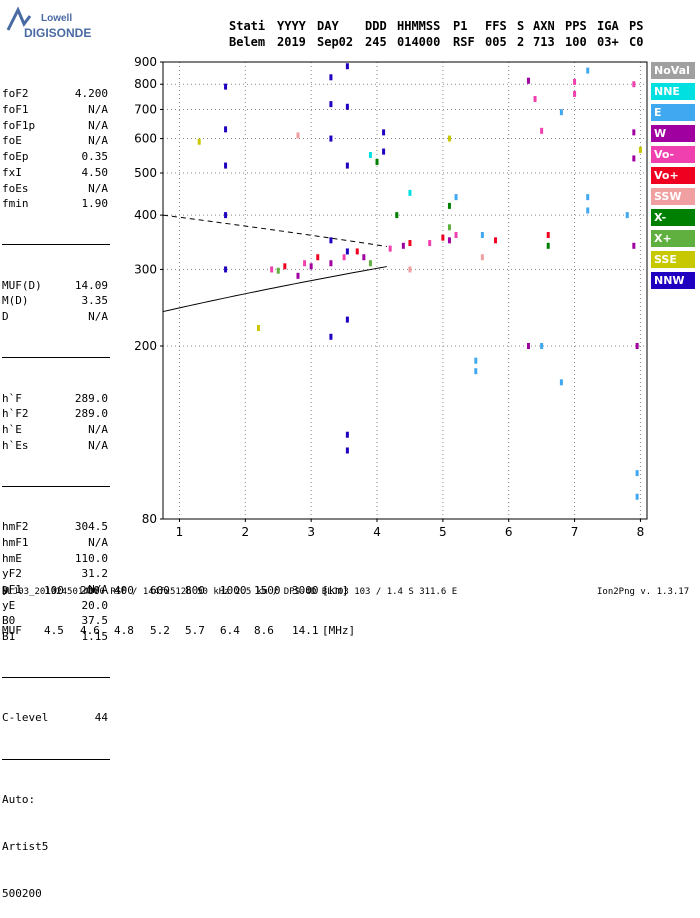 Image resolution: width=700 pixels, height=918 pixels. Describe the element at coordinates (673, 196) in the screenshot. I see `legend-item: SSW` at that location.